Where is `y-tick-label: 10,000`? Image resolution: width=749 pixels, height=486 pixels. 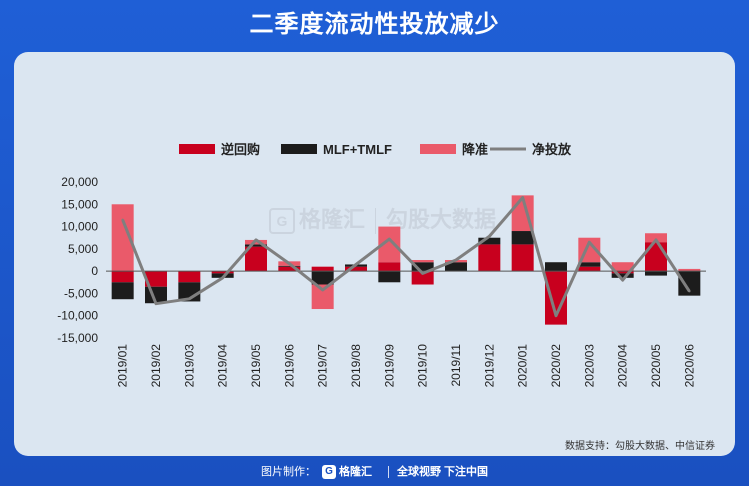 y-tick-label: 10,000 is located at coordinates (79, 227).